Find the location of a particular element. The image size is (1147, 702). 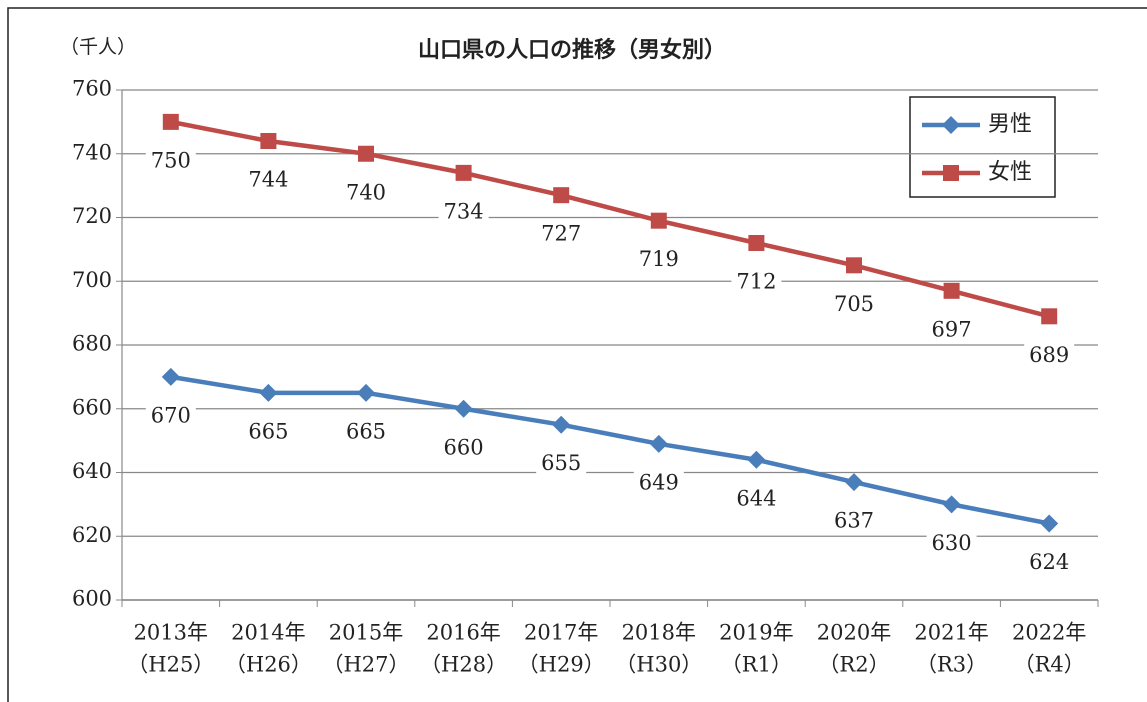

data-label: 727 is located at coordinates (561, 234).